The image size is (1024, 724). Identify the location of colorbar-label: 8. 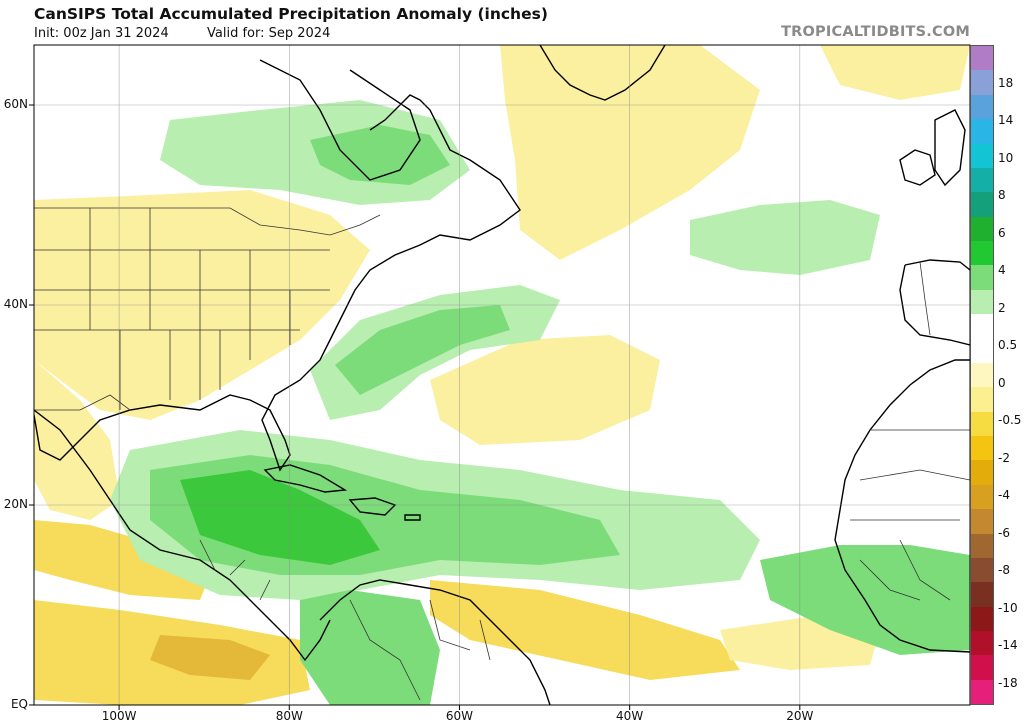
(1002, 195).